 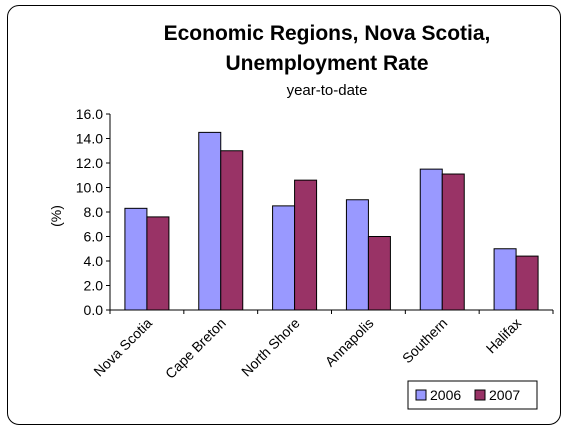 What do you see at coordinates (232, 230) in the screenshot?
I see `bar-2007-cape-breton` at bounding box center [232, 230].